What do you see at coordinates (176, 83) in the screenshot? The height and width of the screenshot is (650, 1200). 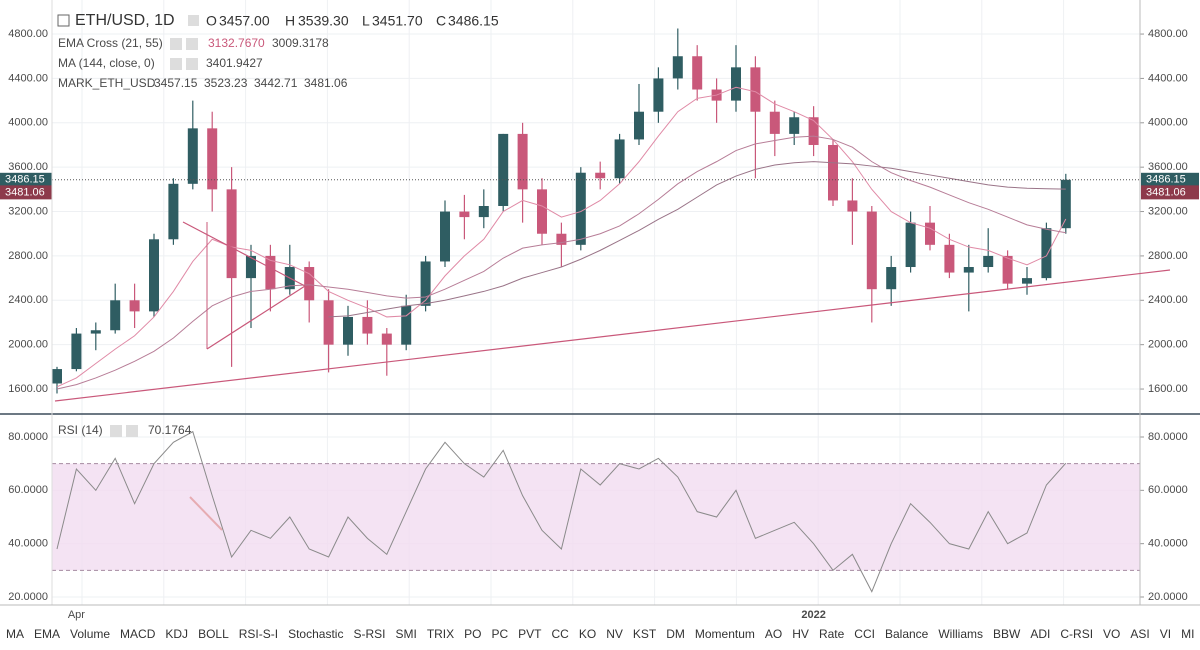 I see `indicator-value: 3457.15` at bounding box center [176, 83].